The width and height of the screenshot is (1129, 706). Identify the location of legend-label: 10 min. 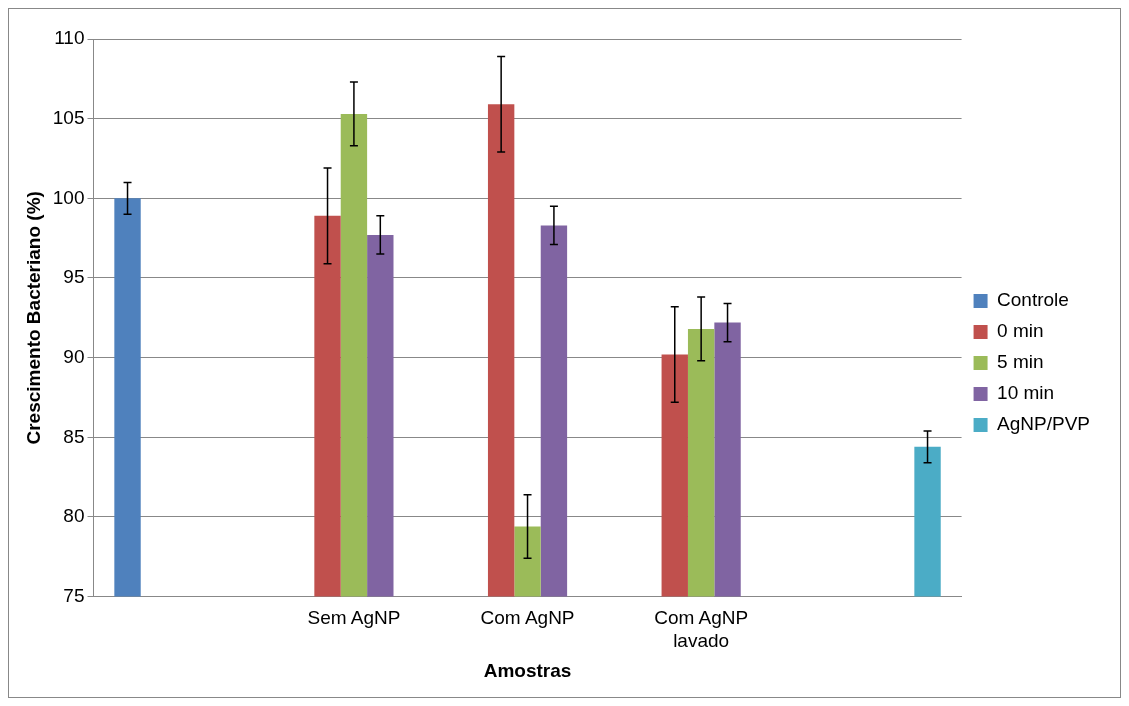
(1026, 393).